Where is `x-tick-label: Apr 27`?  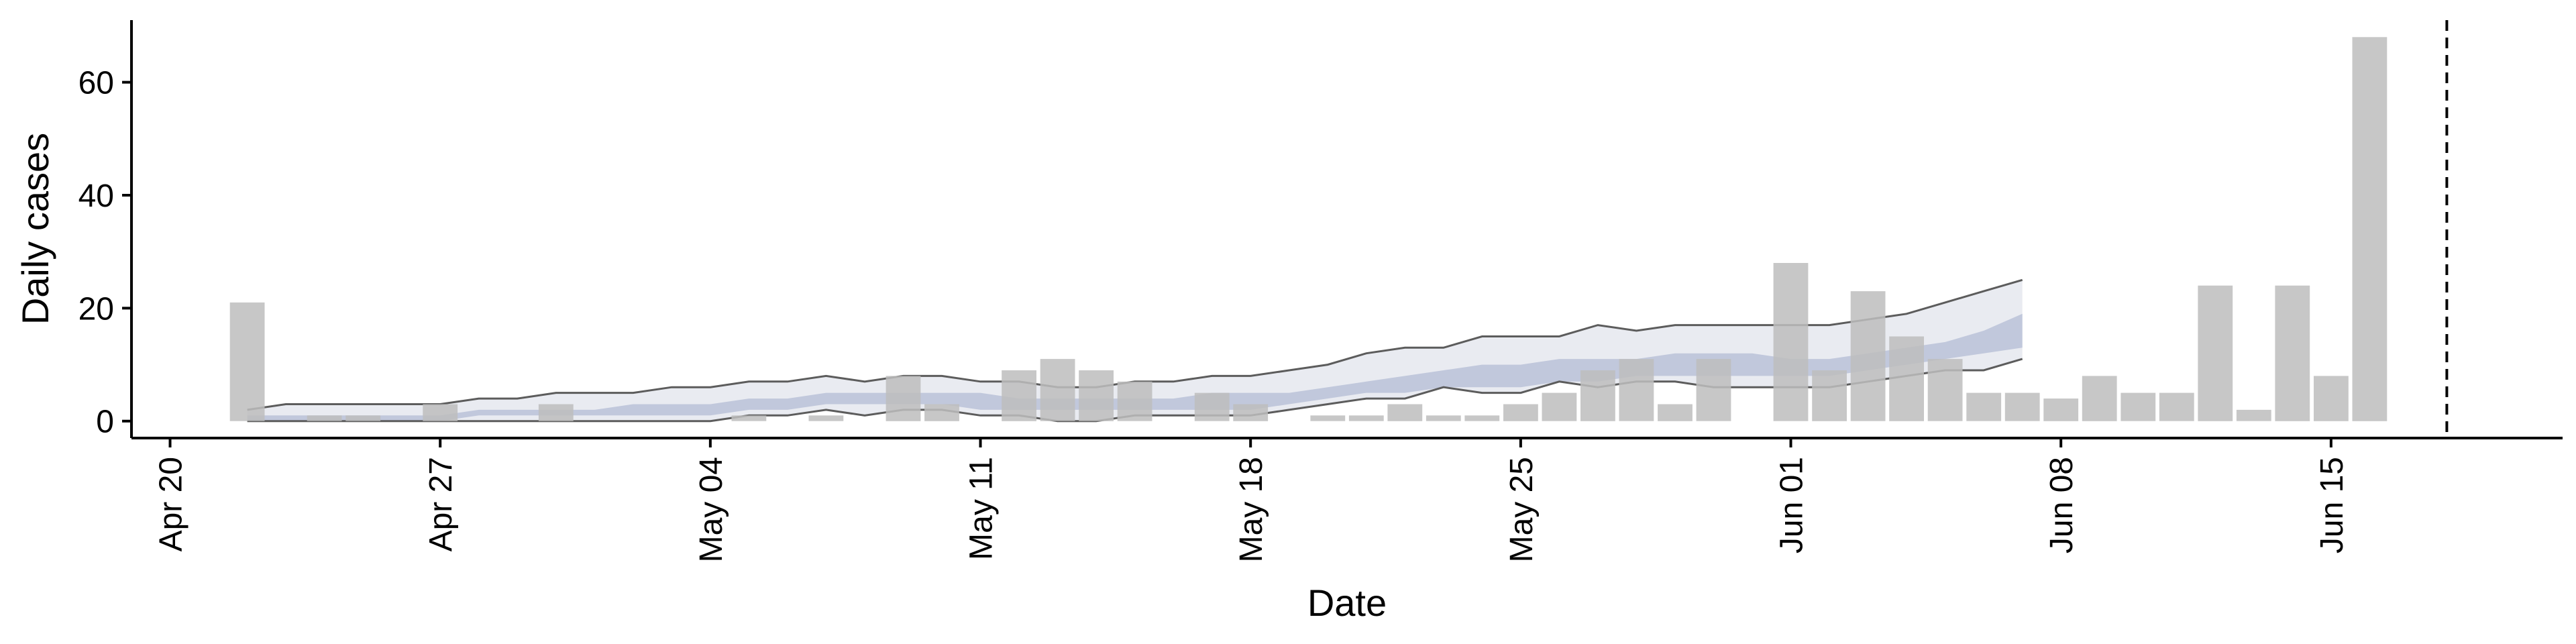 x-tick-label: Apr 27 is located at coordinates (441, 504).